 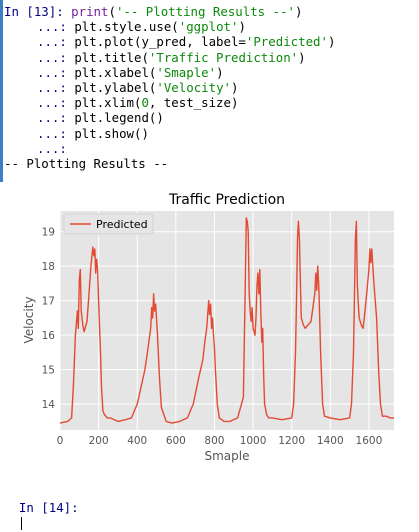 I want to click on code-line: ...: plt.title('Traffic Prediction'), so click(x=155, y=58).